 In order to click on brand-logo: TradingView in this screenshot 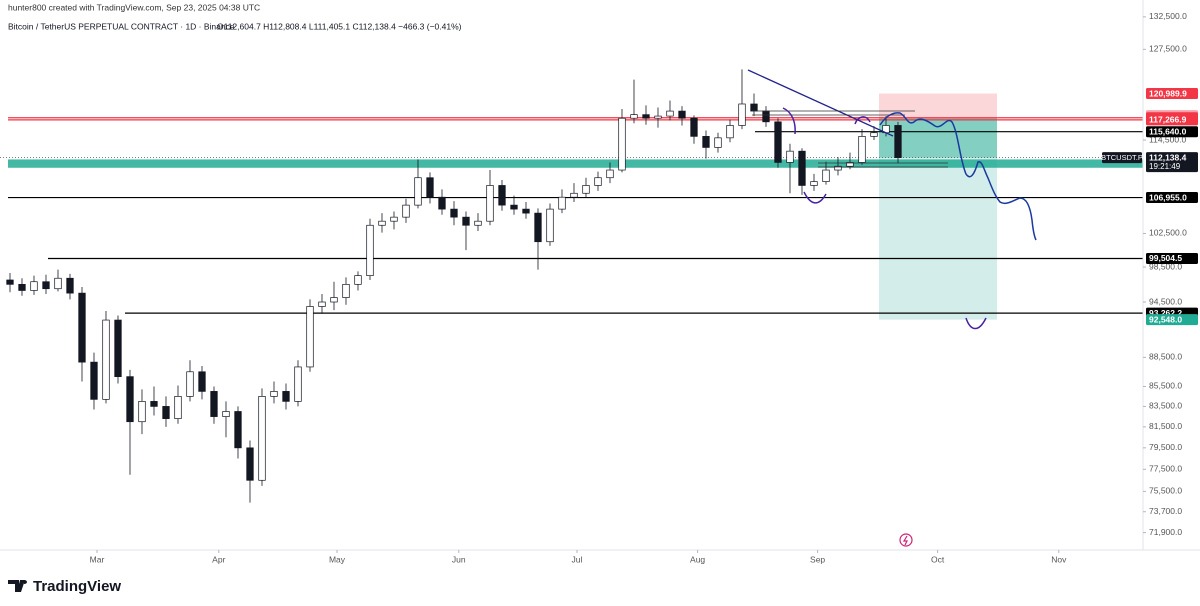, I will do `click(64, 586)`.